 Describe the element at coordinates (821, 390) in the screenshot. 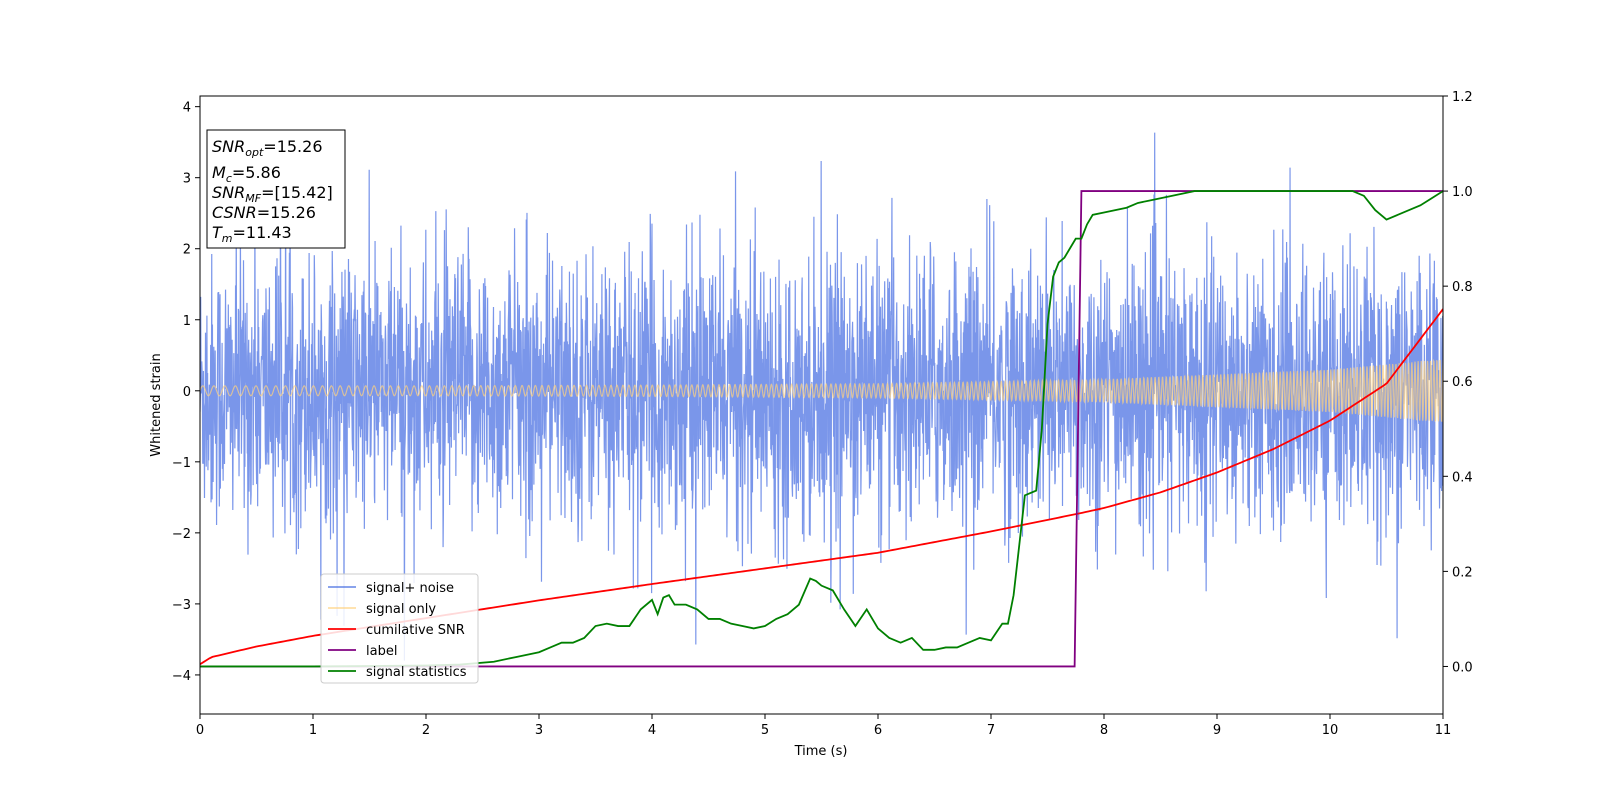

I see `series-signal-only` at that location.